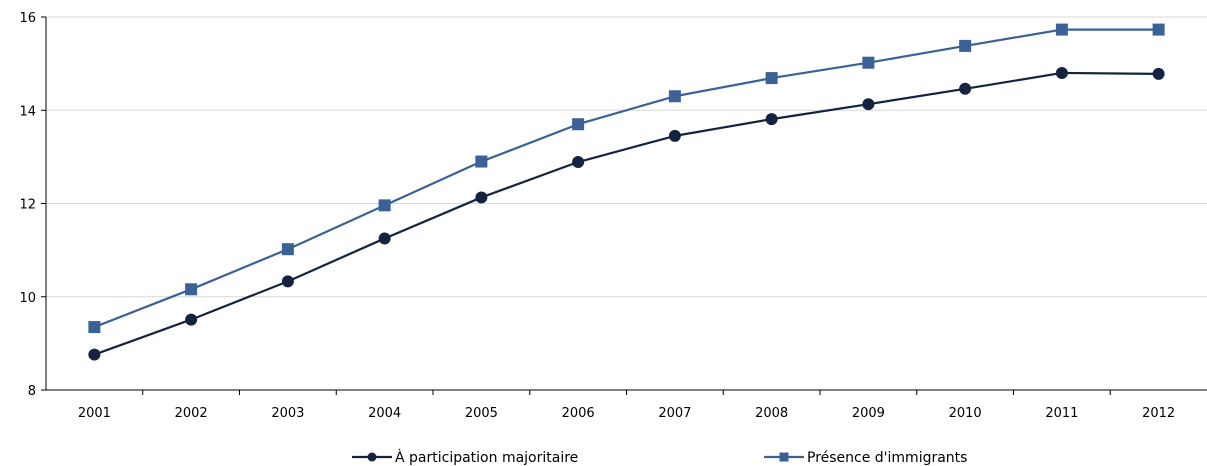  I want to click on x-tick-label: 2006, so click(578, 413).